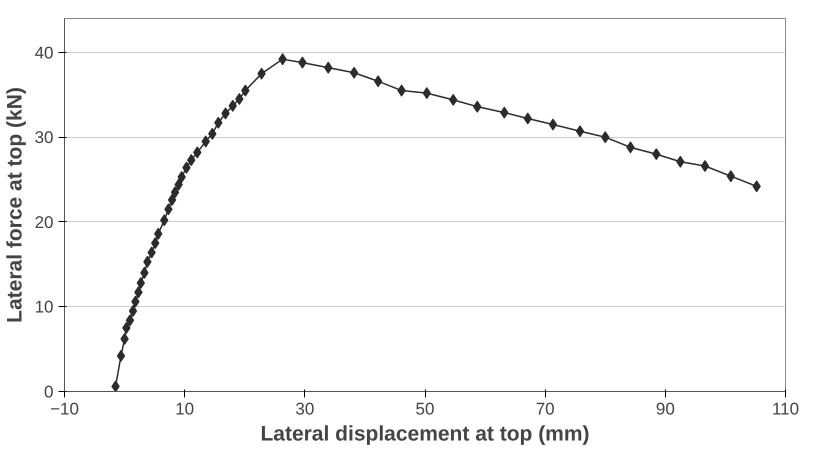 This screenshot has height=452, width=813. What do you see at coordinates (786, 409) in the screenshot?
I see `x-tick-label: 110` at bounding box center [786, 409].